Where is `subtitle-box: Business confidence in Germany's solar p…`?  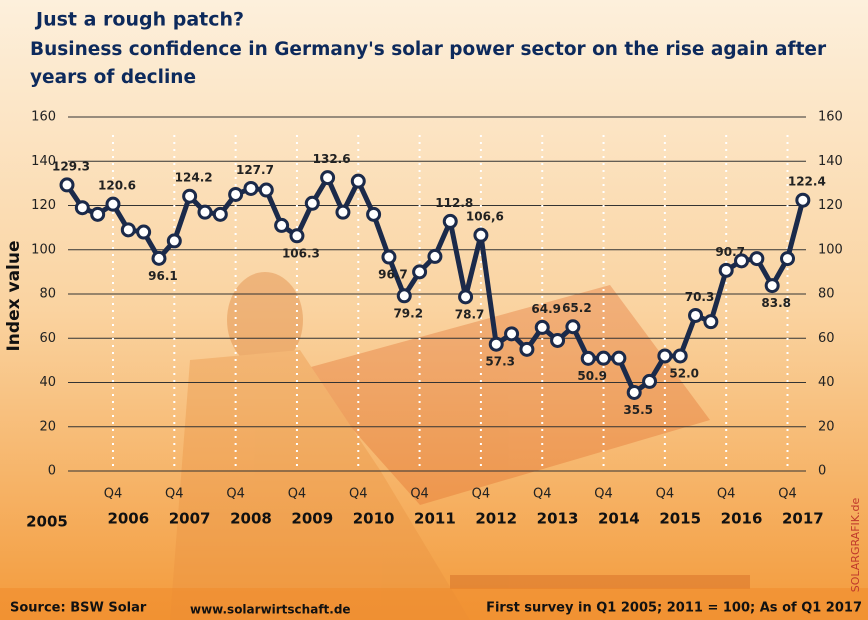 subtitle-box: Business confidence in Germany's solar p… is located at coordinates (428, 63).